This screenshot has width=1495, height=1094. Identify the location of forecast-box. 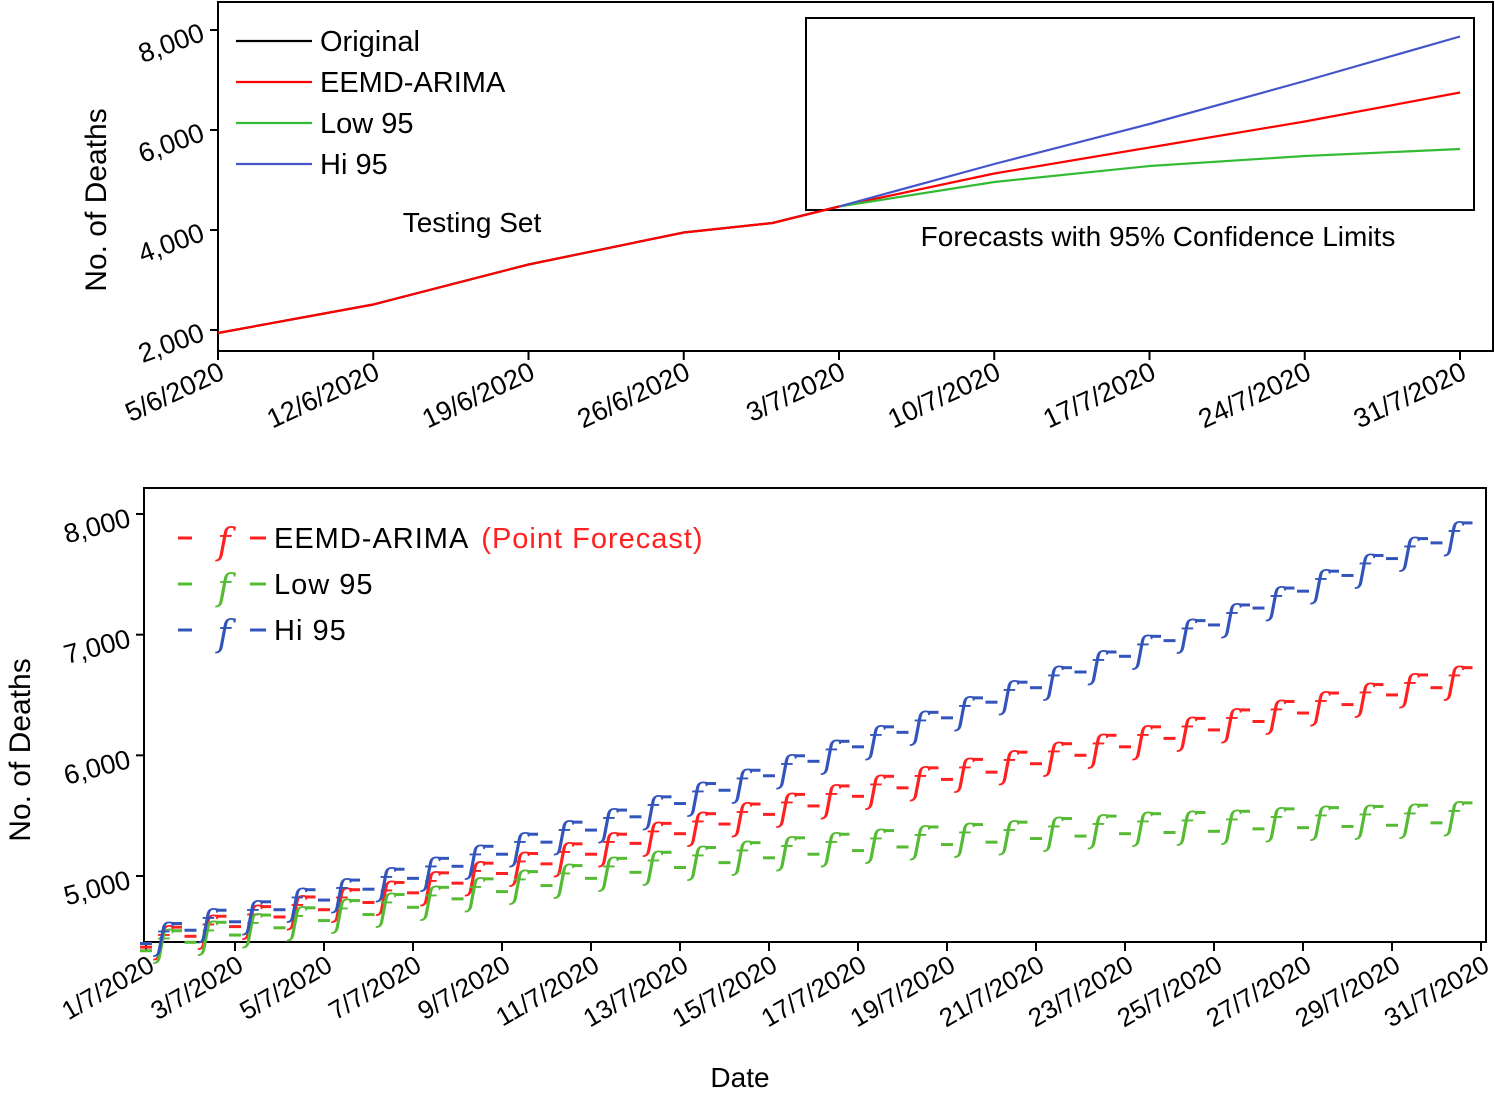
(1140, 114).